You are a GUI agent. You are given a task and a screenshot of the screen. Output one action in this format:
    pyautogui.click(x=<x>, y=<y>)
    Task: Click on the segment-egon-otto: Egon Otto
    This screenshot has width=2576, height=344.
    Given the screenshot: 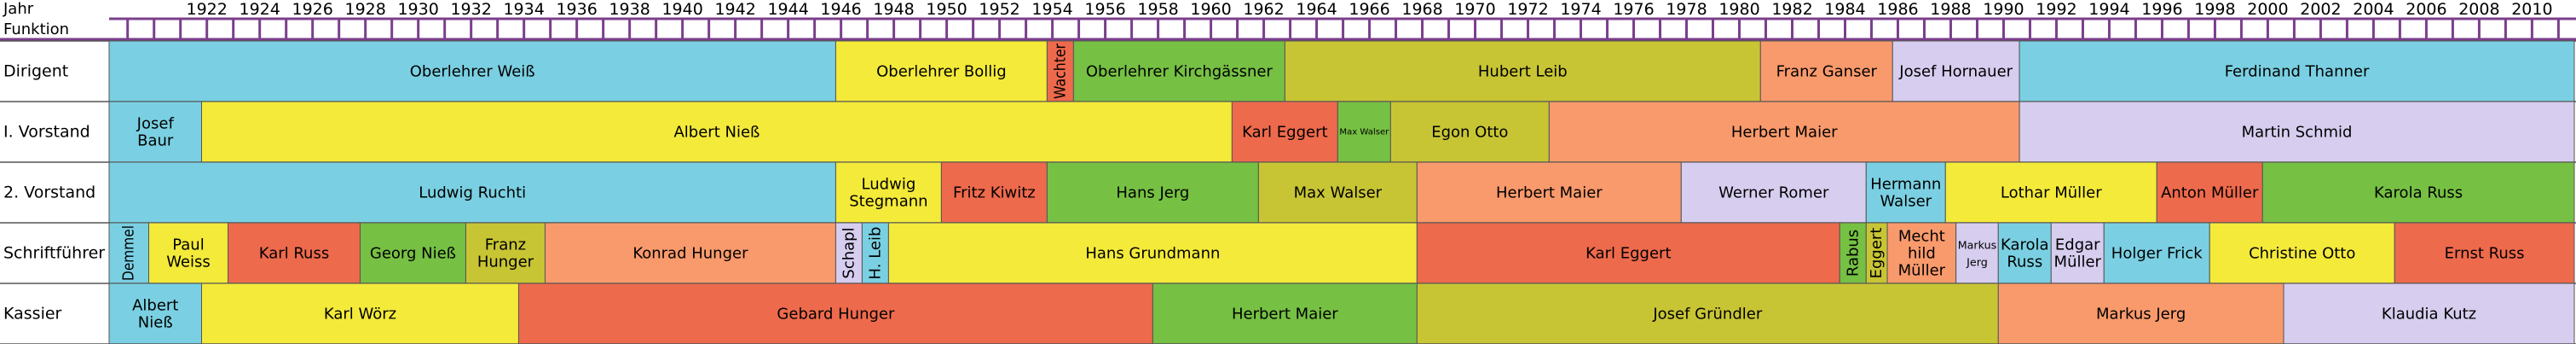 What is the action you would take?
    pyautogui.click(x=1469, y=132)
    